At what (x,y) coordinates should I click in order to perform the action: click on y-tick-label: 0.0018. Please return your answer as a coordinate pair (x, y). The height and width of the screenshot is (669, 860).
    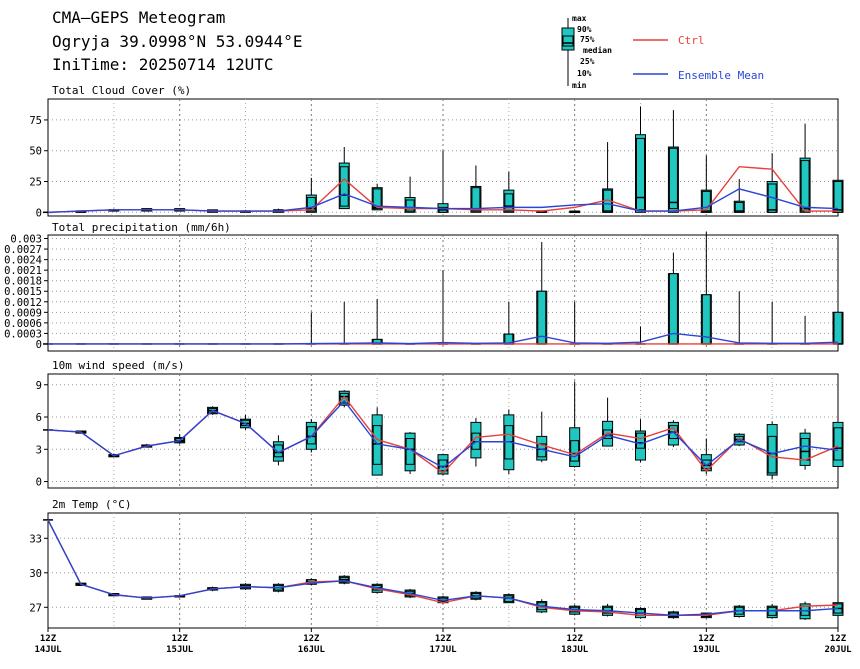
    Looking at the image, I should click on (23, 282).